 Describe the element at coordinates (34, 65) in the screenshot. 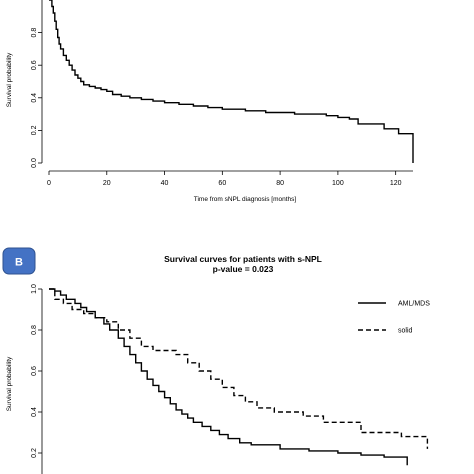

I see `panel-a-y-tick-label: 0.6` at that location.